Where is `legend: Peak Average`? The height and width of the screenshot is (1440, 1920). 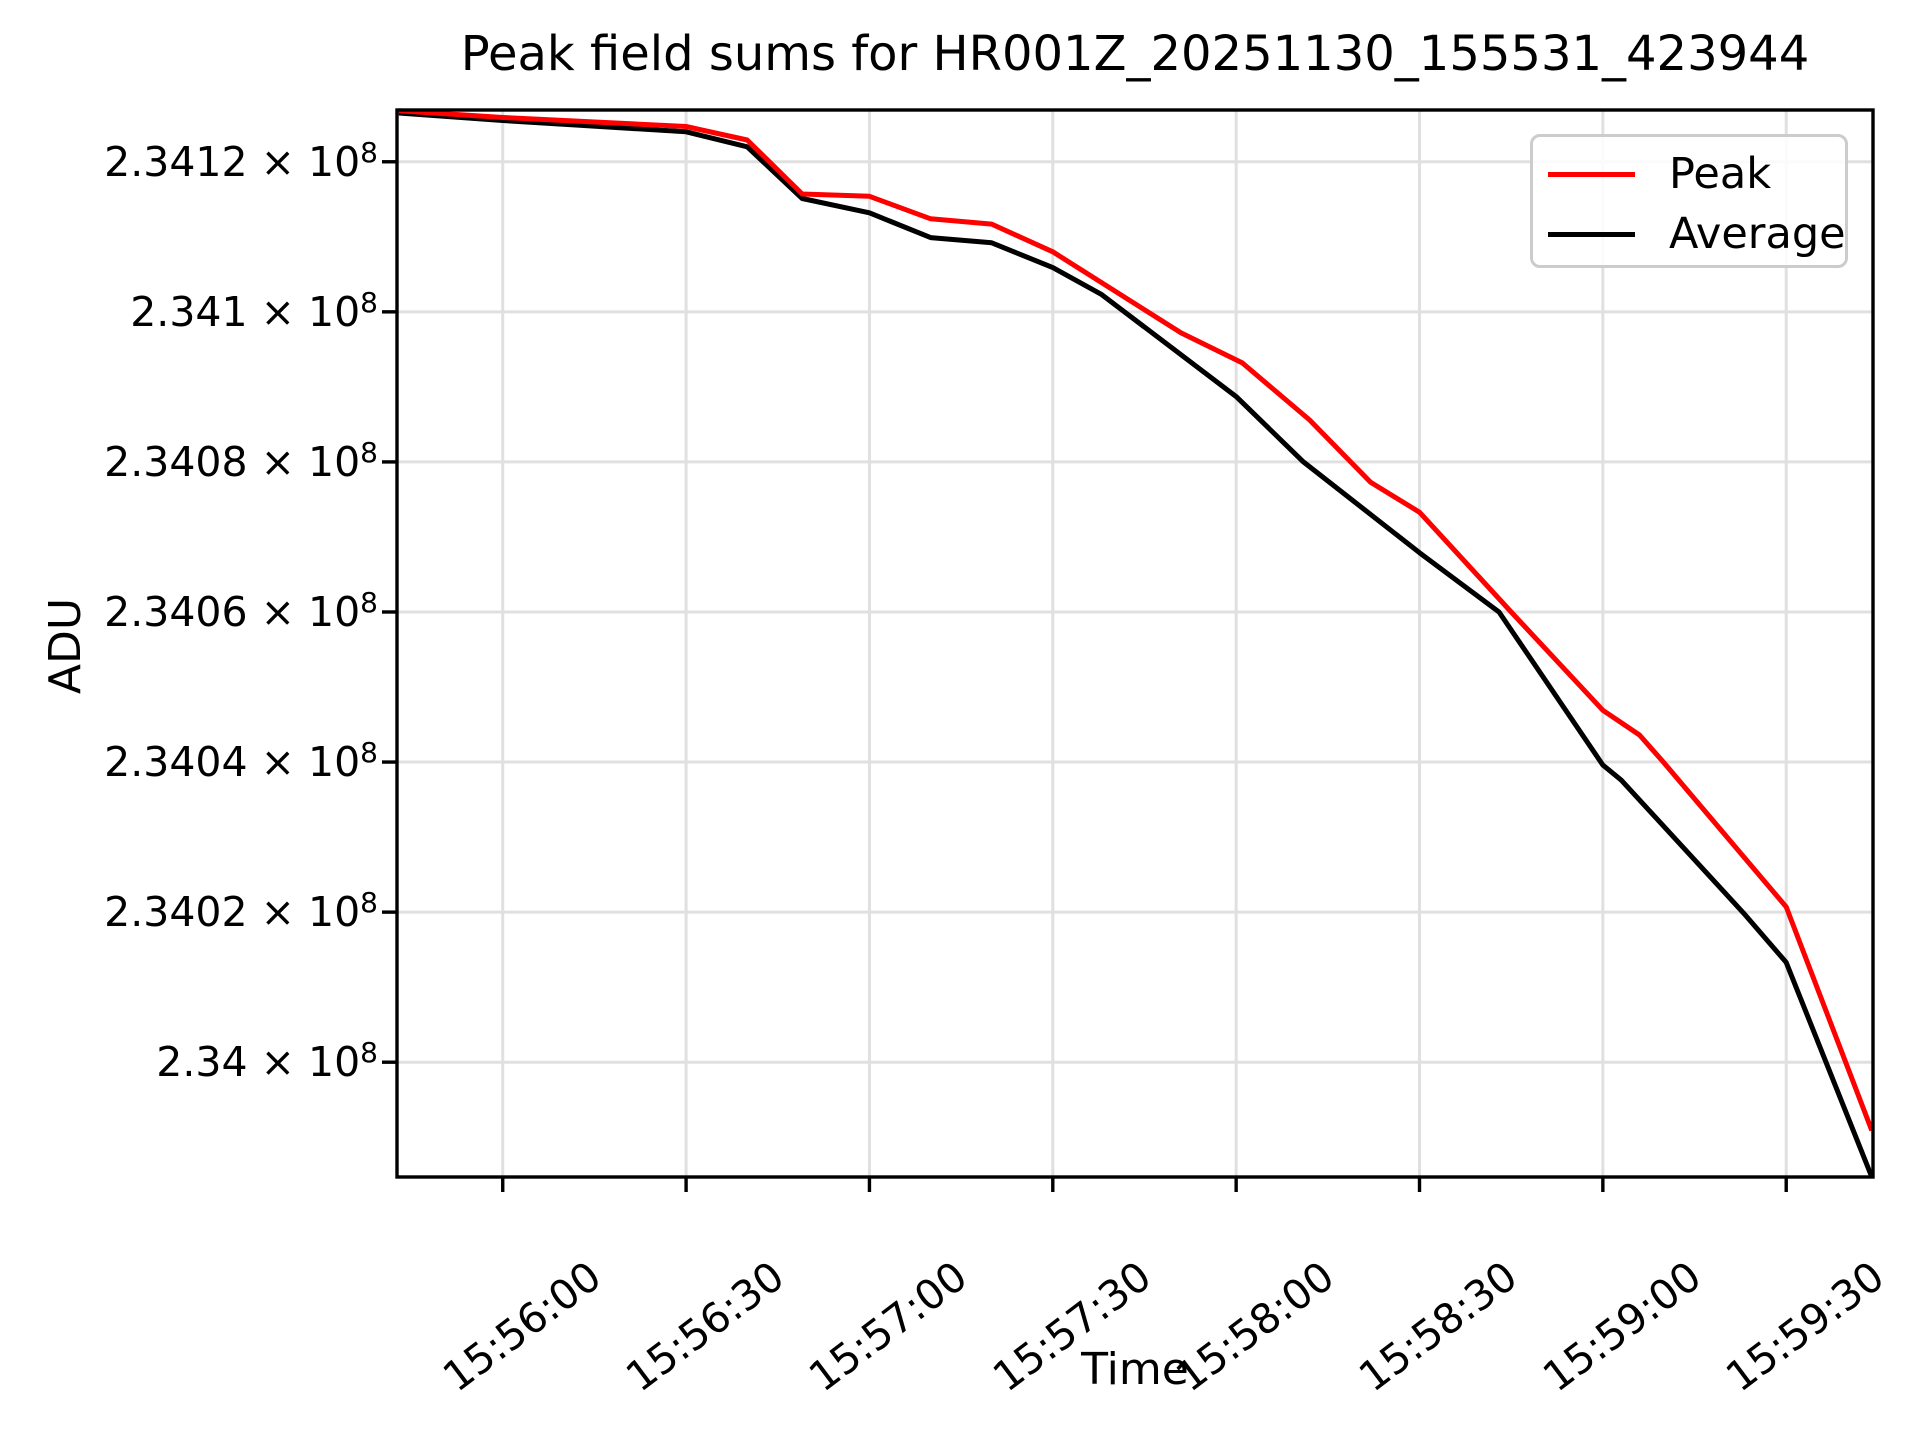 legend: Peak Average is located at coordinates (1689, 201).